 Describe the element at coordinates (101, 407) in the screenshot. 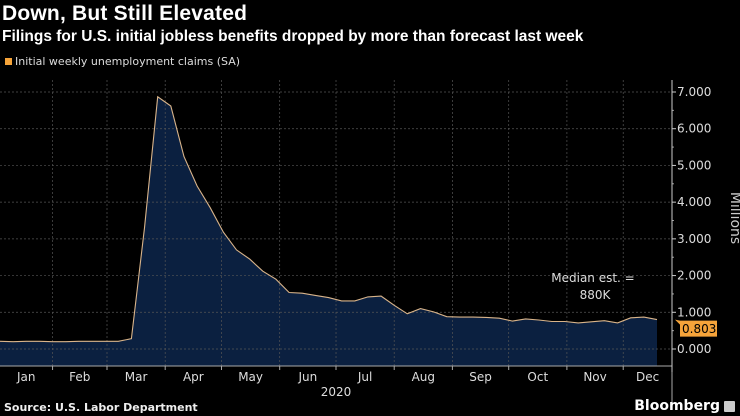

I see `source-note: Source: U.S. Labor Department` at that location.